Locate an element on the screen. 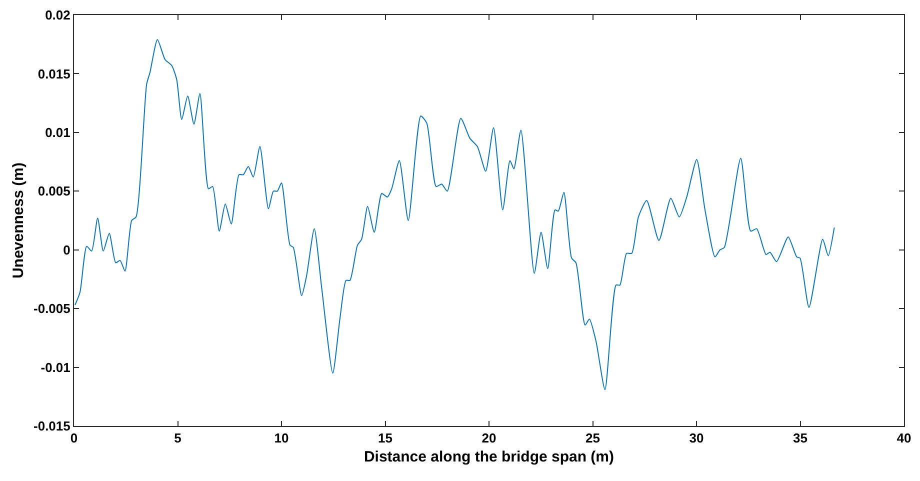  x-tick-label: 20 is located at coordinates (489, 438).